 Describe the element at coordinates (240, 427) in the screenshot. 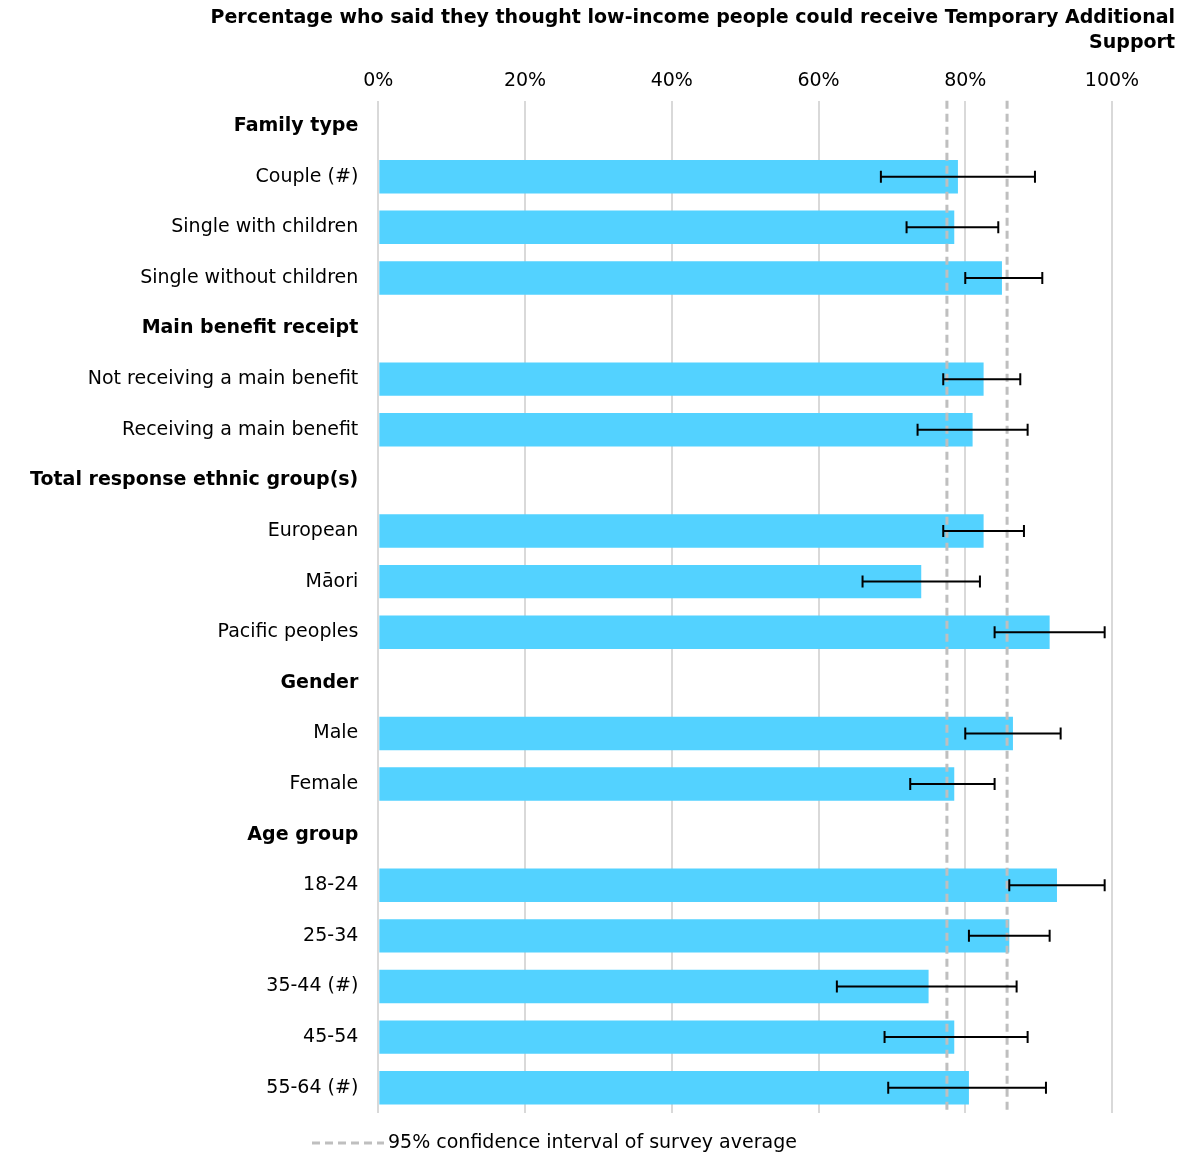

I see `y-tick-label: Receiving a main benefit` at that location.